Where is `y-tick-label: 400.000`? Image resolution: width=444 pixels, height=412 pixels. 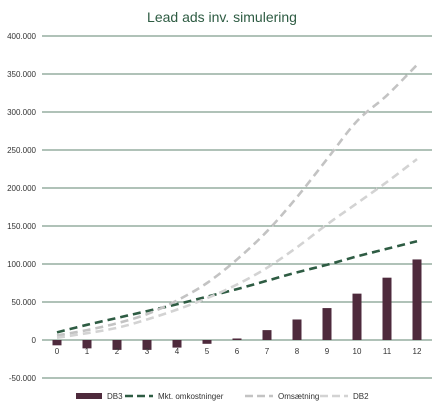
y-tick-label: 400.000 is located at coordinates (21, 36).